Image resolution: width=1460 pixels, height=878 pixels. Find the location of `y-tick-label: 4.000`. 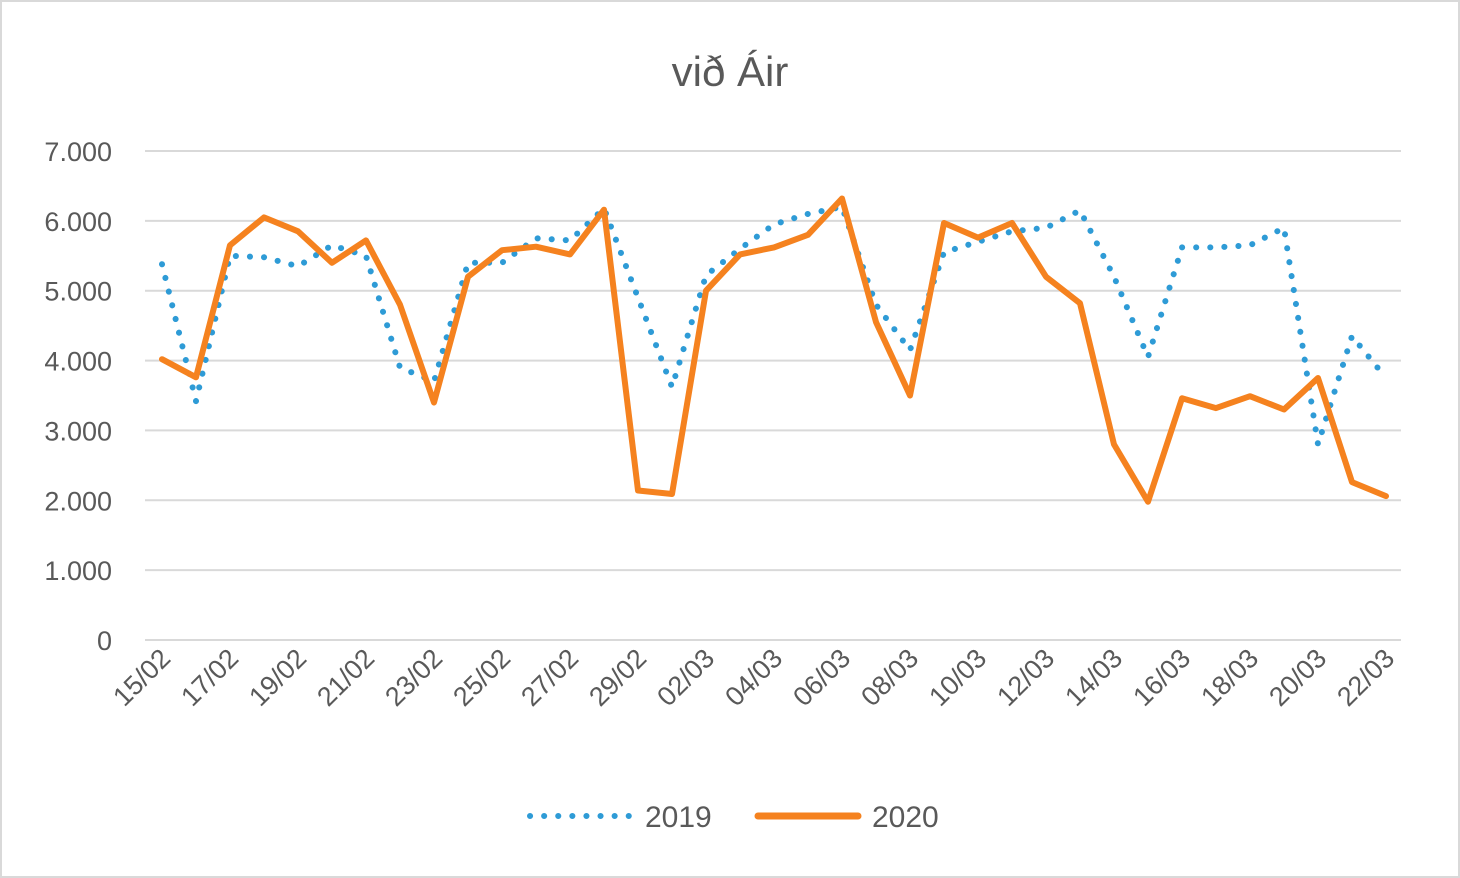

y-tick-label: 4.000 is located at coordinates (78, 362).